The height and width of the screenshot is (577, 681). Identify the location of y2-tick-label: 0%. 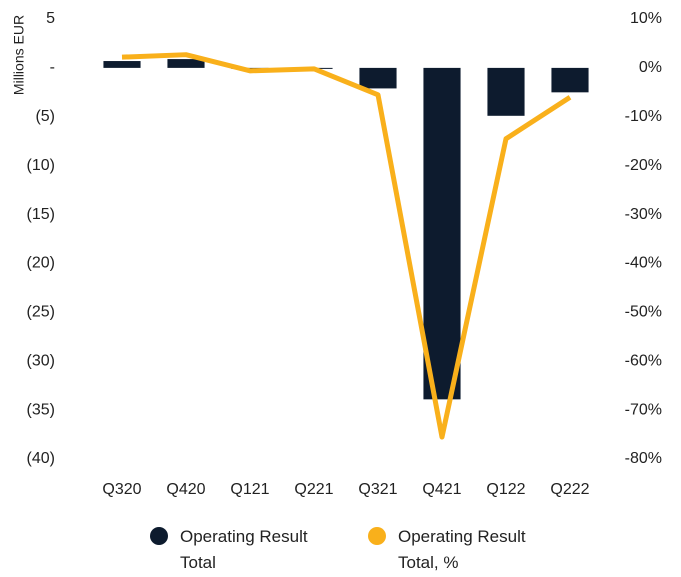
(650, 67).